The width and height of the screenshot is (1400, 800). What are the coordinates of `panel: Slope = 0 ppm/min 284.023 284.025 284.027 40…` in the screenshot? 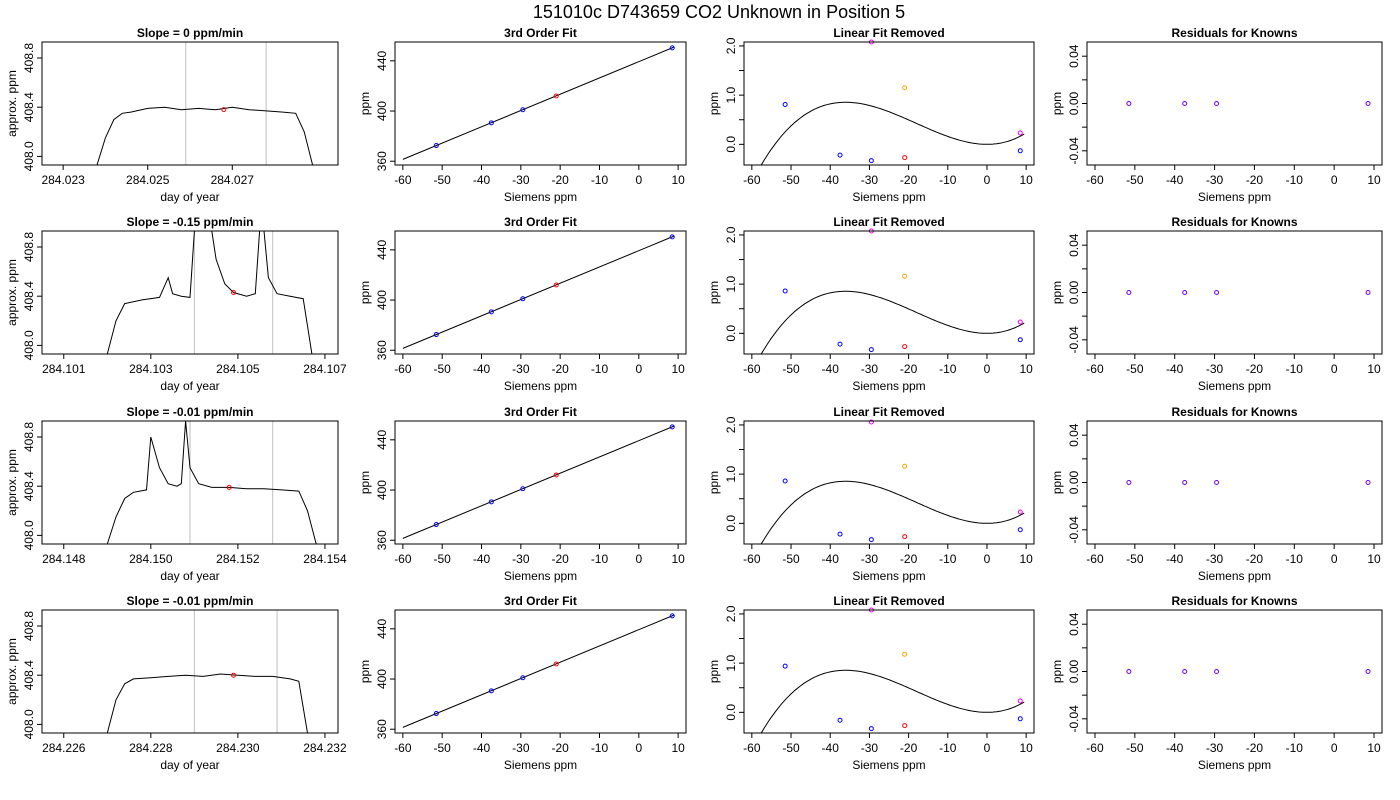 It's located at (172, 115).